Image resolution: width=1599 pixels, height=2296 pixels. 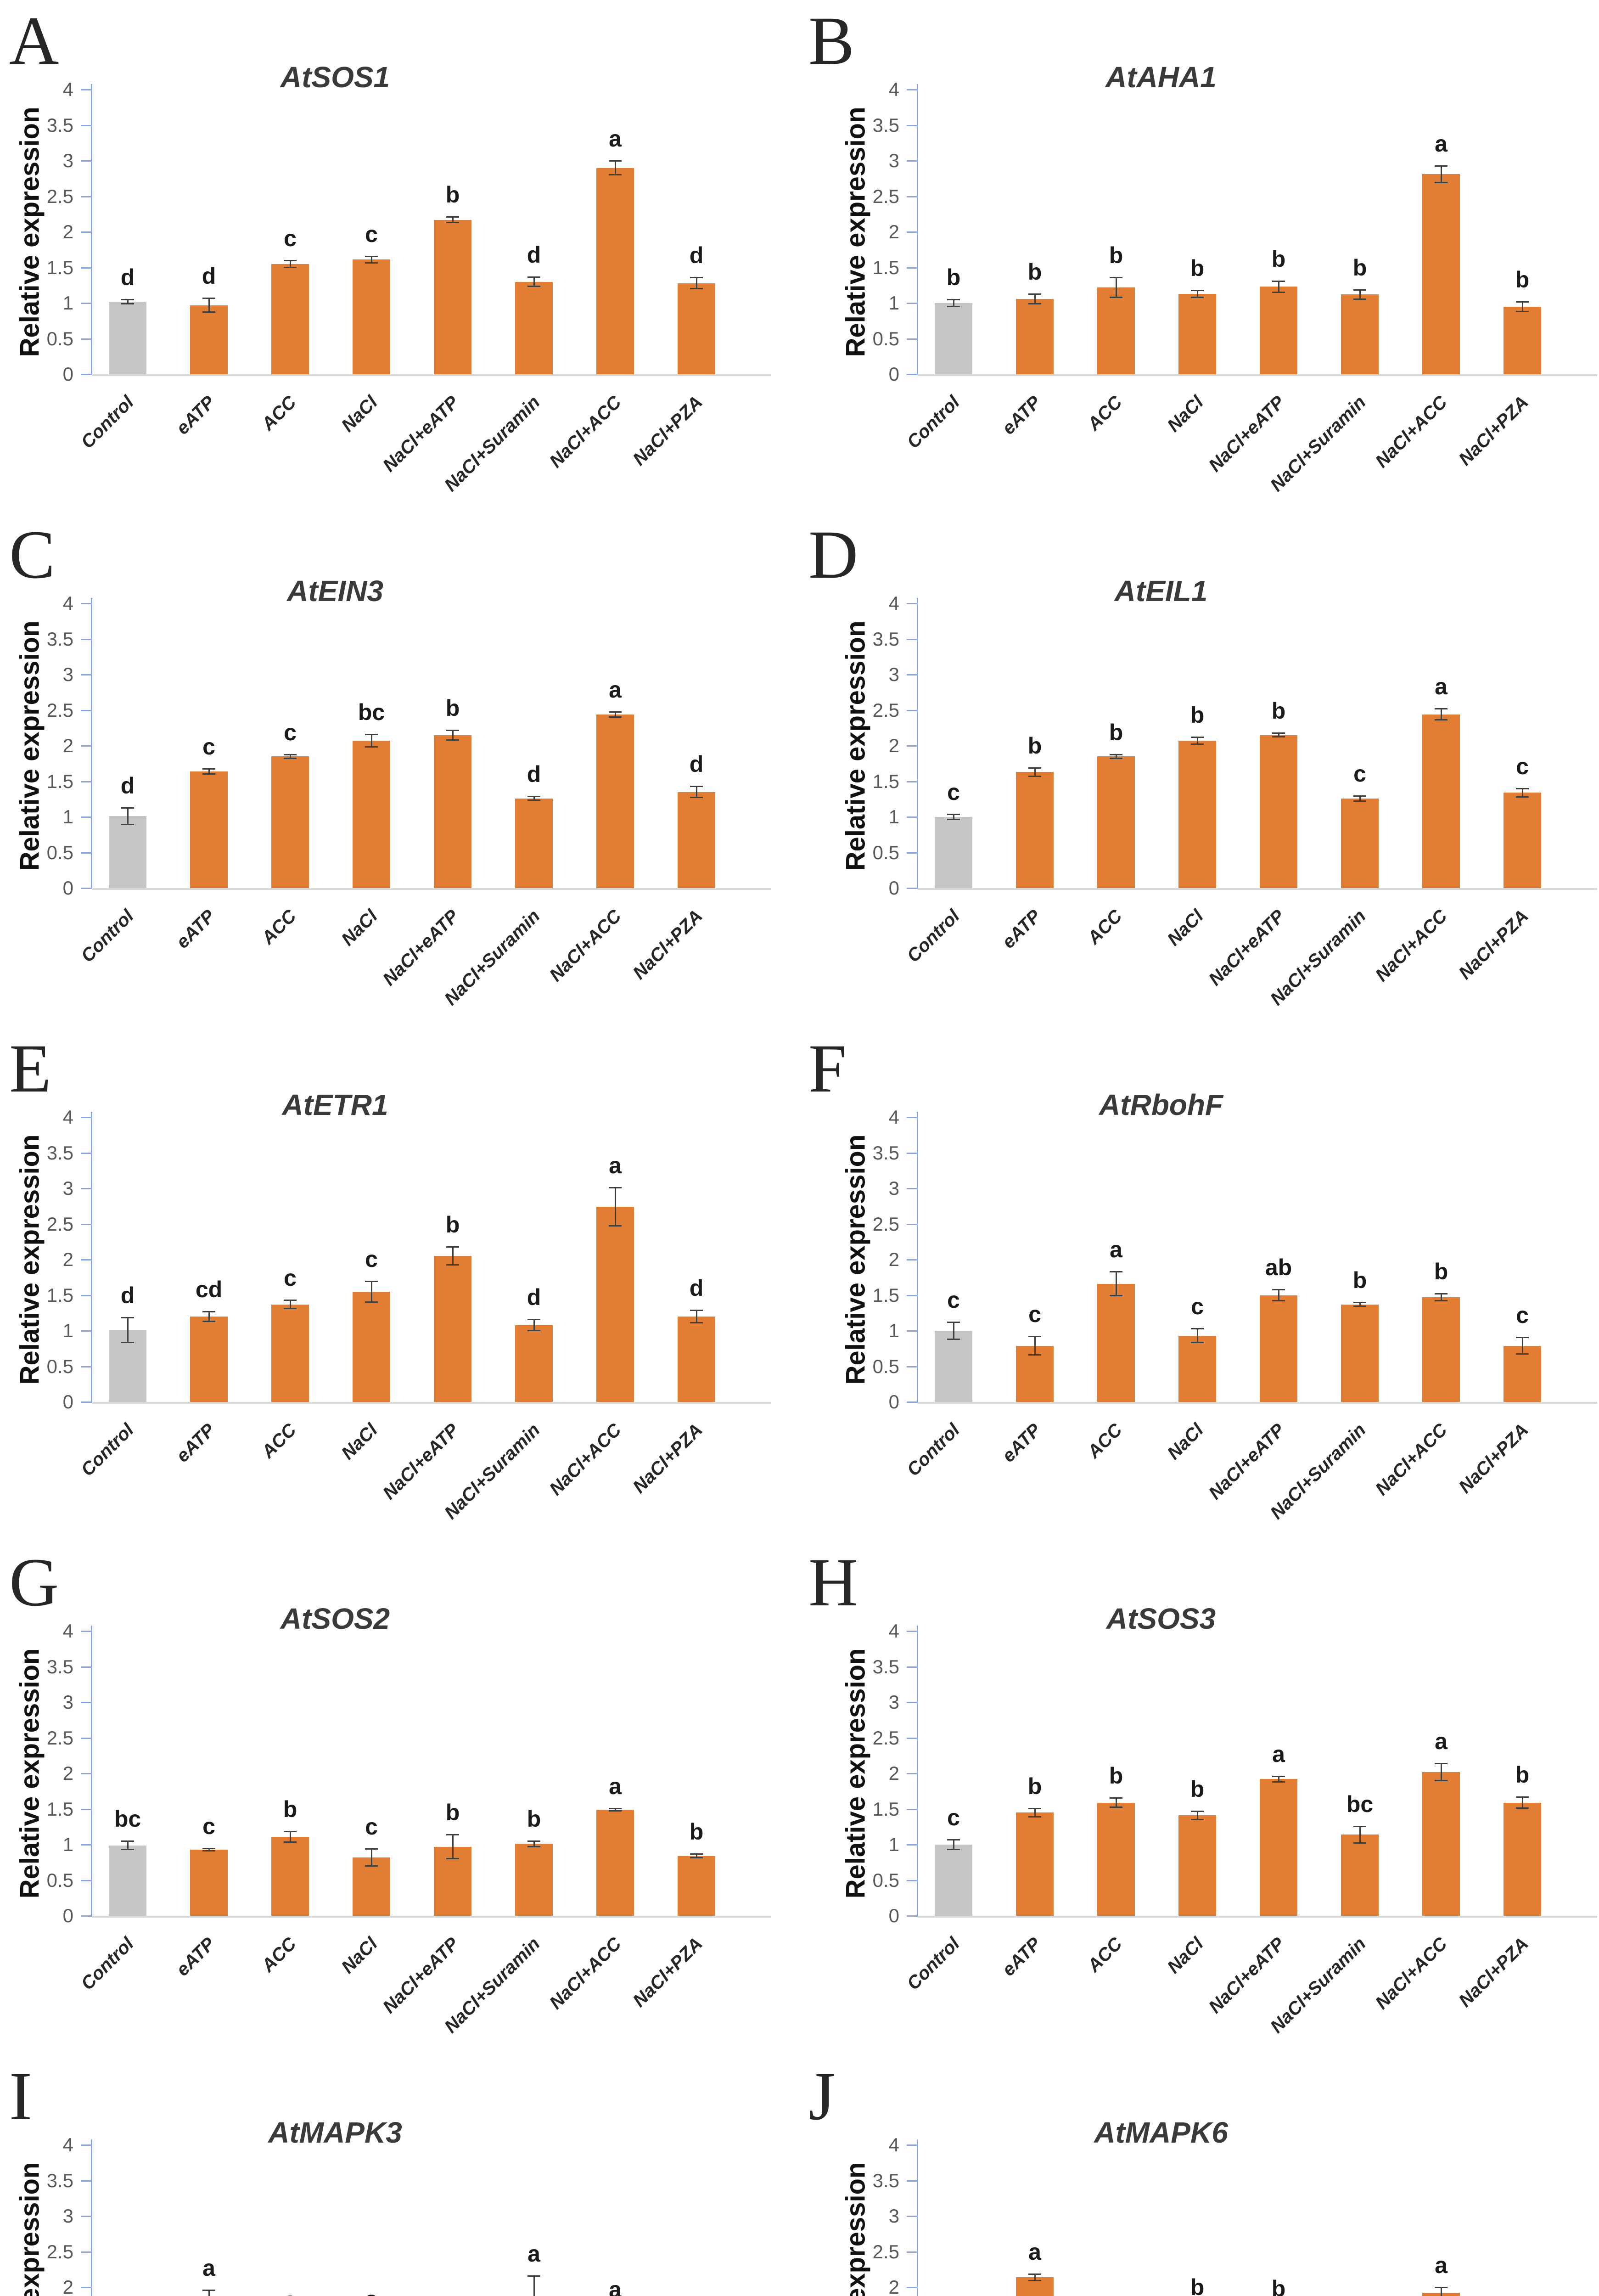 What do you see at coordinates (335, 1619) in the screenshot?
I see `chart-title: AtSOS2` at bounding box center [335, 1619].